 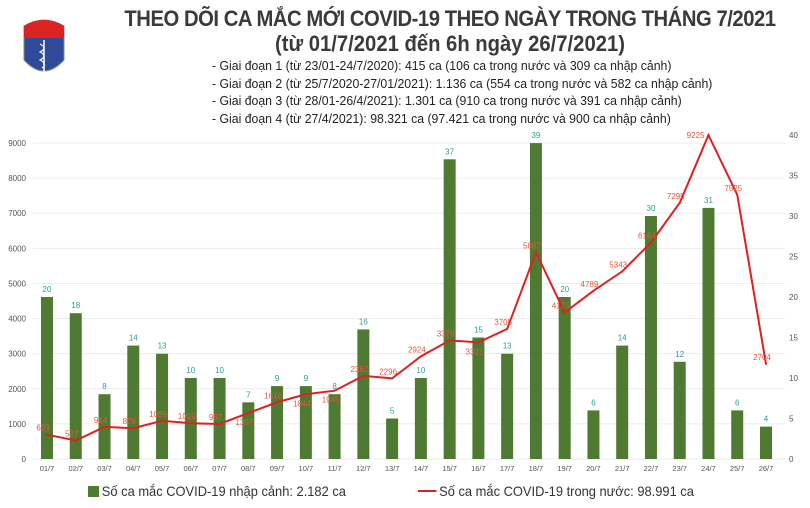 I want to click on bar-label: 9, so click(x=306, y=378).